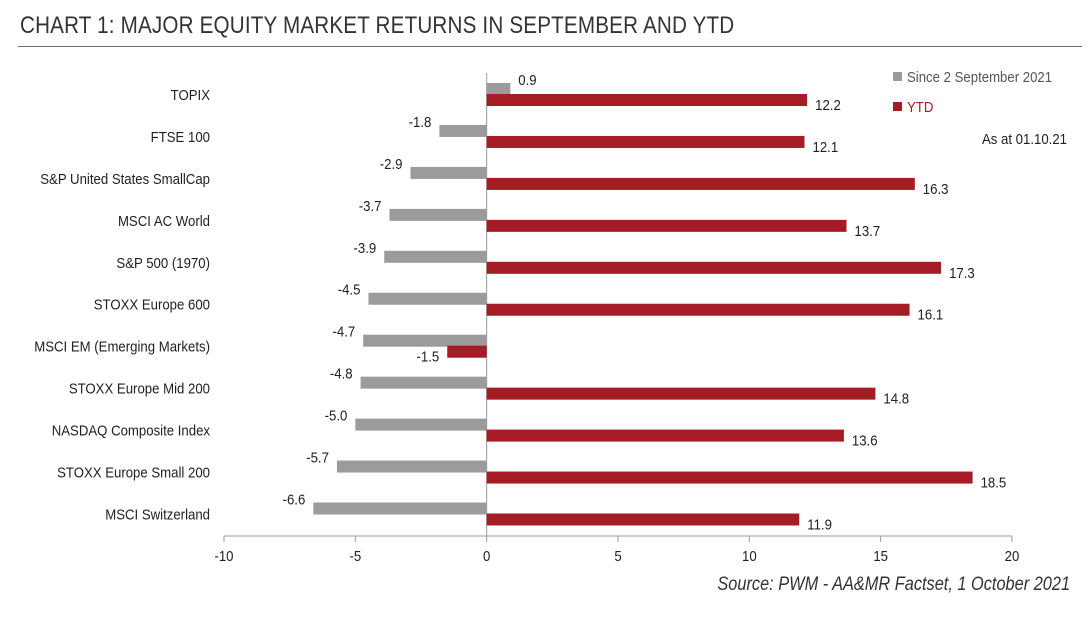  What do you see at coordinates (819, 524) in the screenshot?
I see `data-label: 11.9` at bounding box center [819, 524].